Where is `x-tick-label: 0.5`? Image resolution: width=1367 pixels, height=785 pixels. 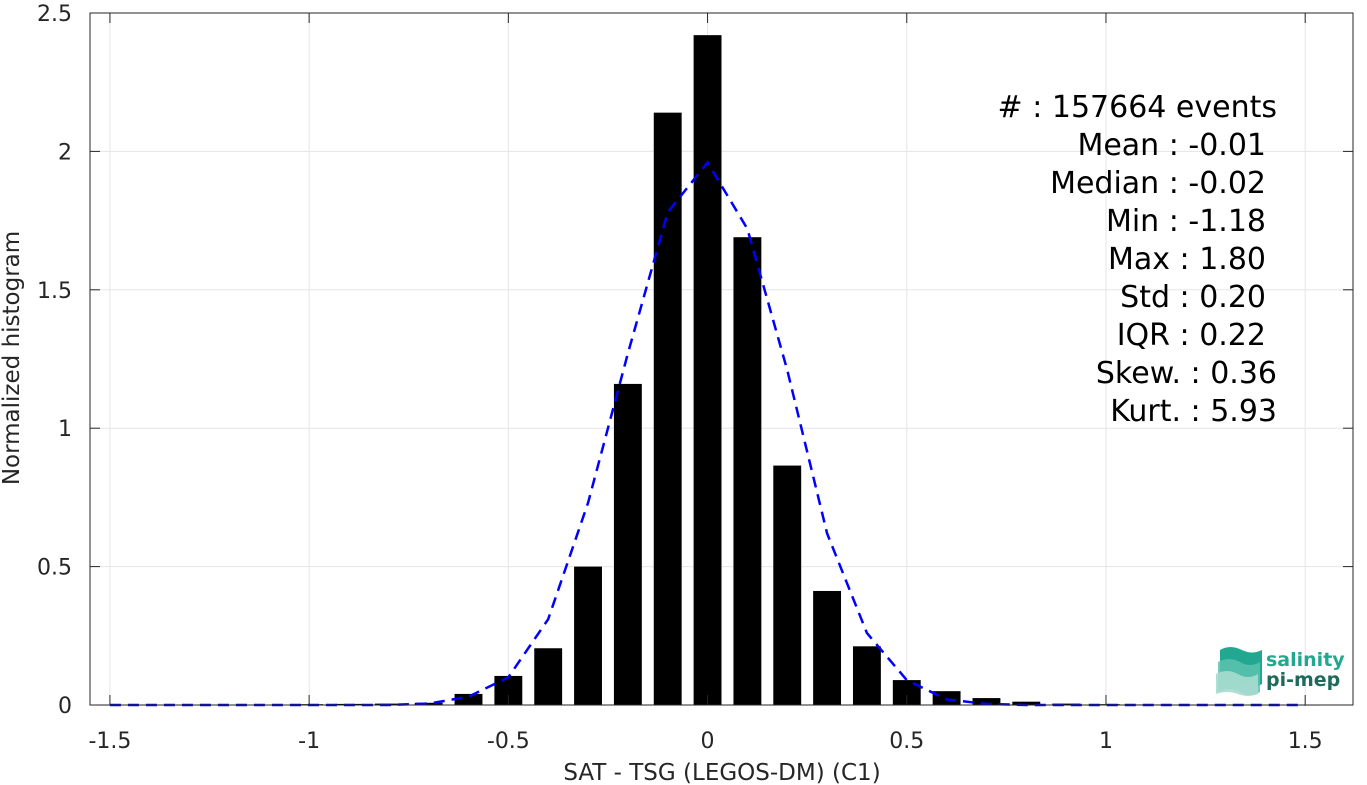 x-tick-label: 0.5 is located at coordinates (906, 741).